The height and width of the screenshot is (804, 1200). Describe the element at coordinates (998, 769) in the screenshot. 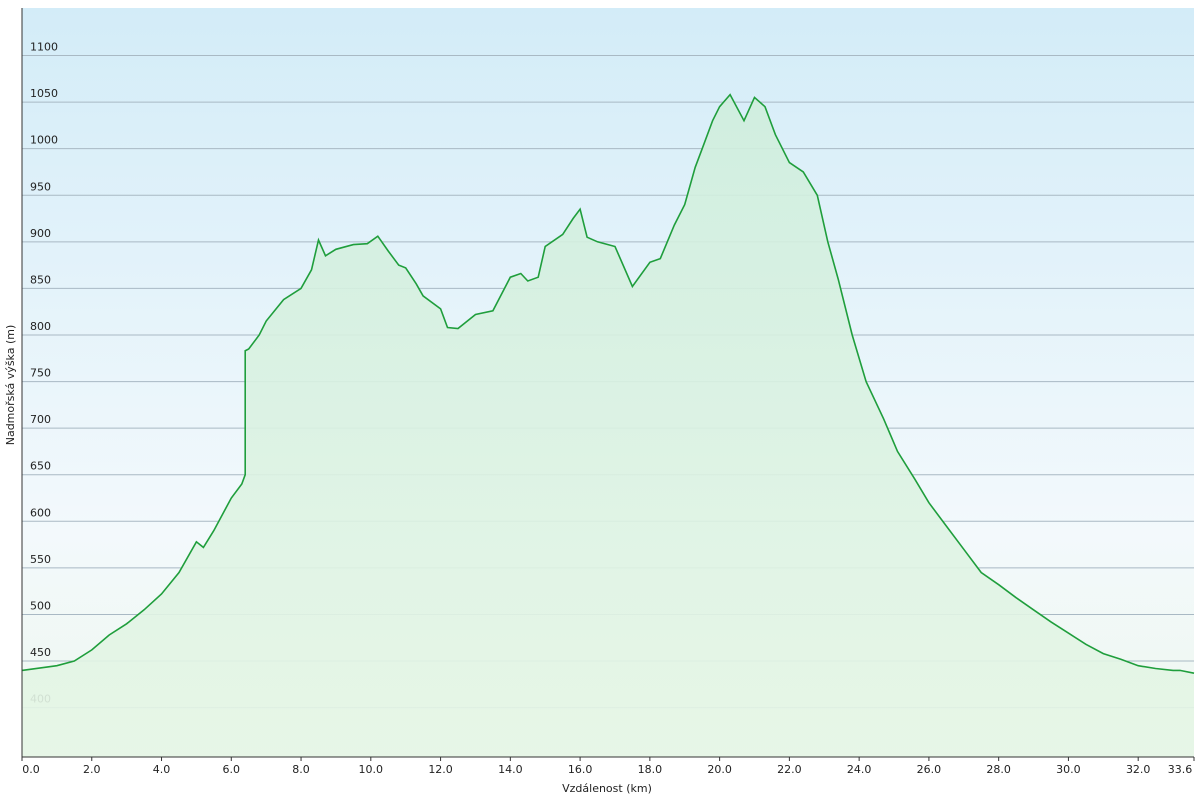

I see `x-tick-label: 28.0` at that location.